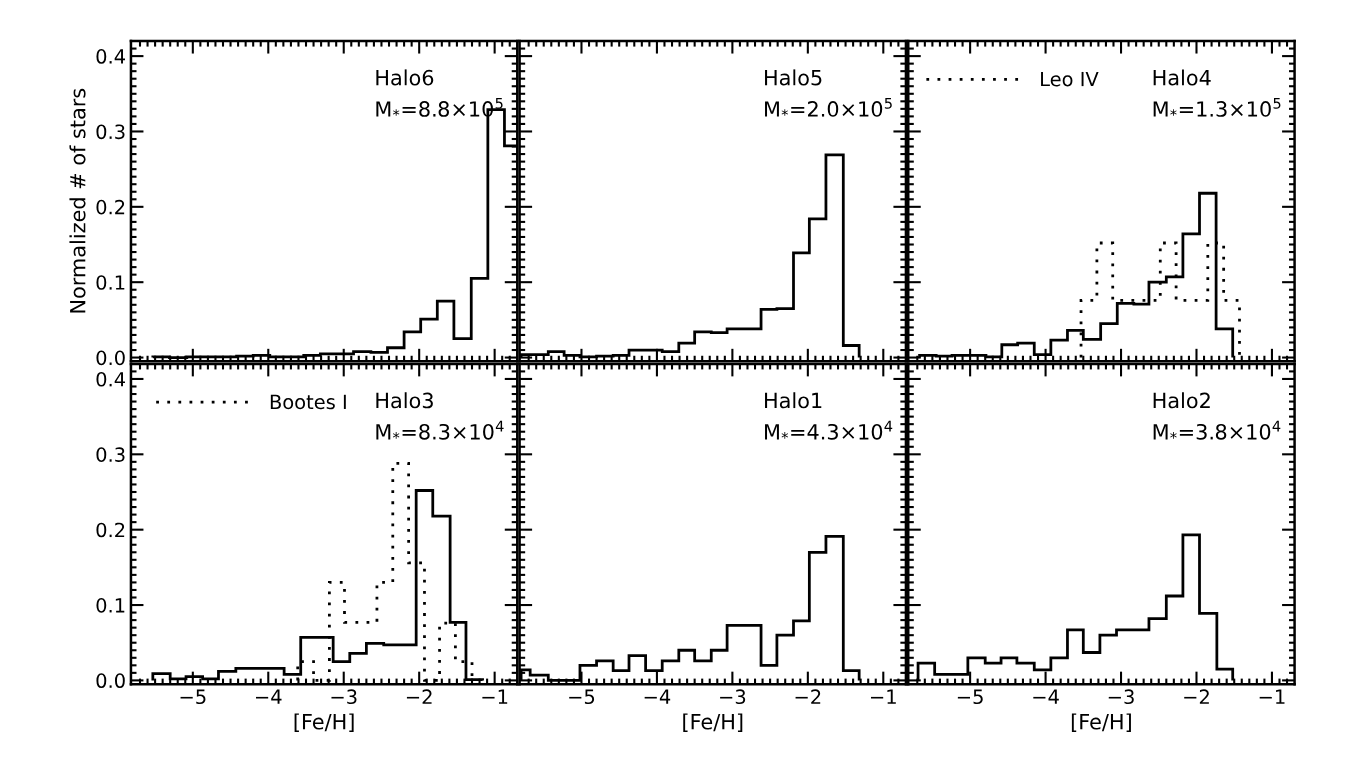 The height and width of the screenshot is (767, 1357). Describe the element at coordinates (828, 107) in the screenshot. I see `annotation: M$_{*}$=2.0×10$^{5}$` at that location.